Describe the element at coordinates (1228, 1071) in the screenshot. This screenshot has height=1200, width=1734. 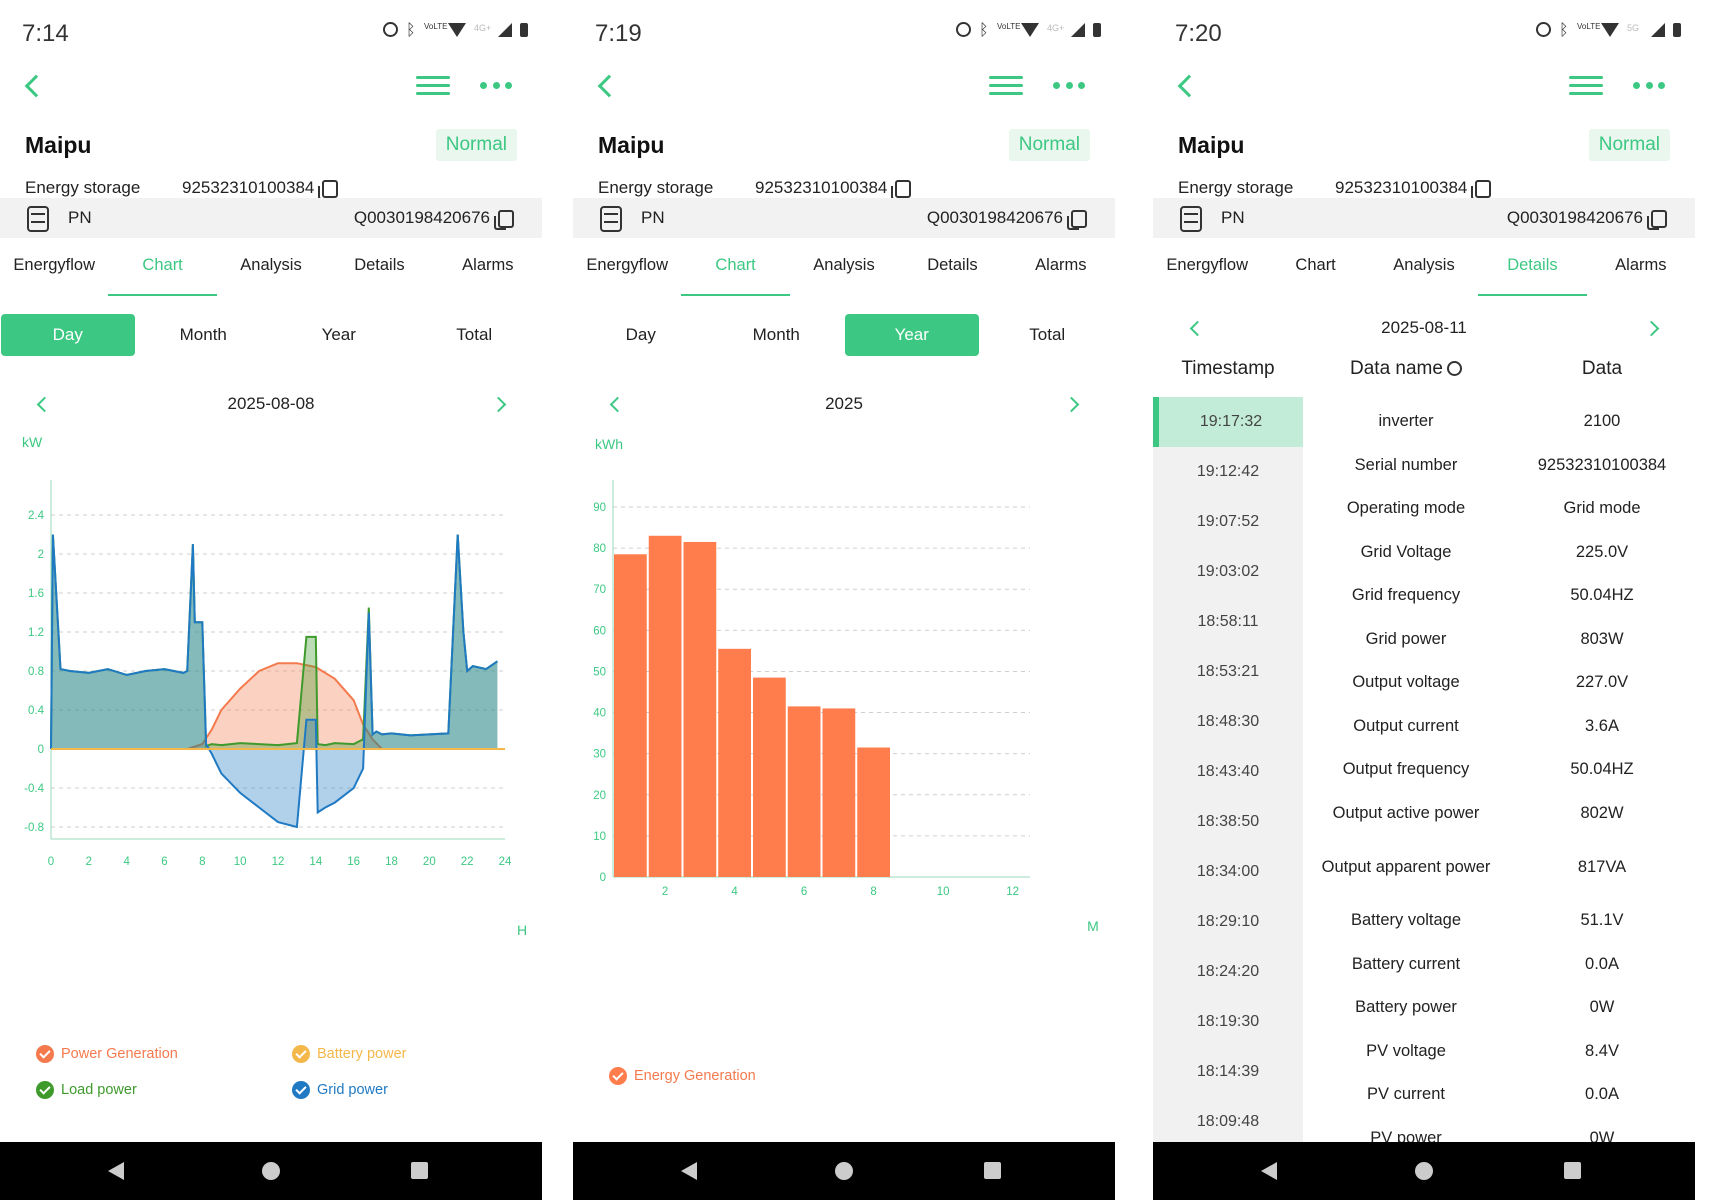
I see `timestamp-item: 18:14:39` at that location.